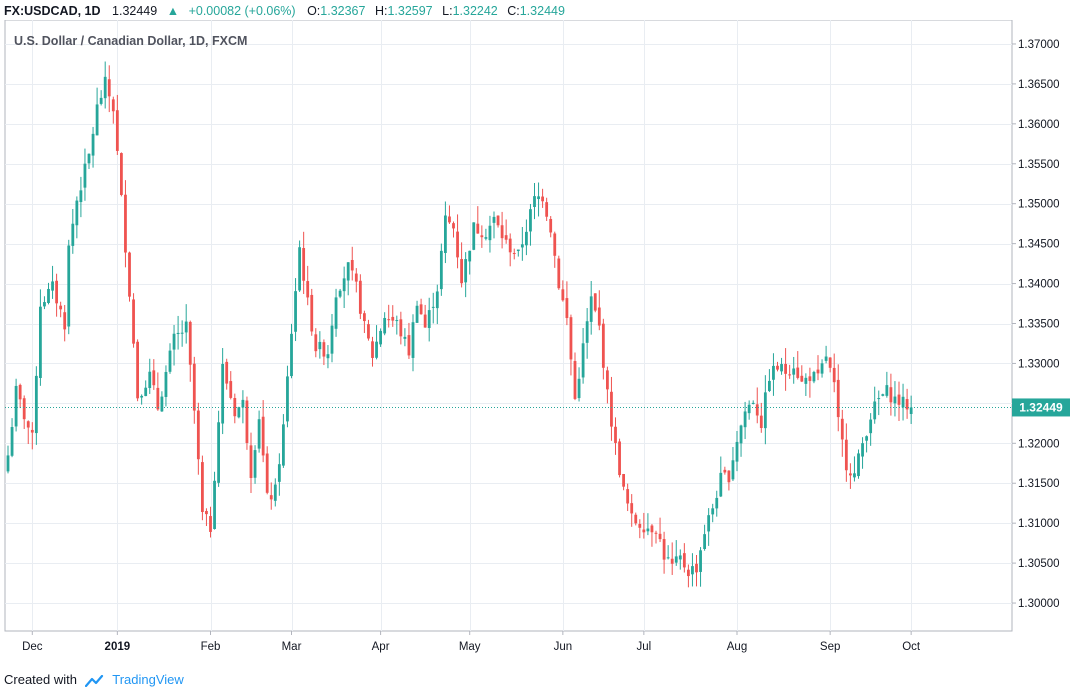 This screenshot has height=694, width=1074. What do you see at coordinates (1039, 245) in the screenshot?
I see `price-tick-label: 1.34500` at bounding box center [1039, 245].